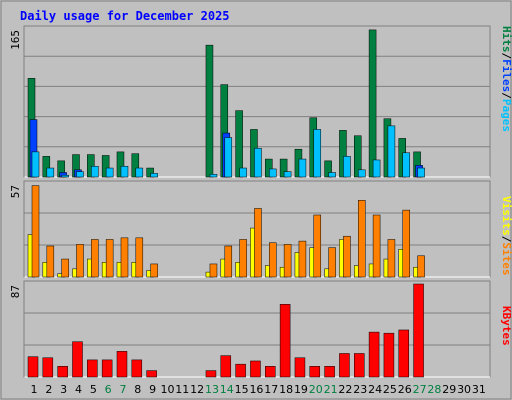  I want to click on x-tick-label-day-18: 18, so click(286, 389).